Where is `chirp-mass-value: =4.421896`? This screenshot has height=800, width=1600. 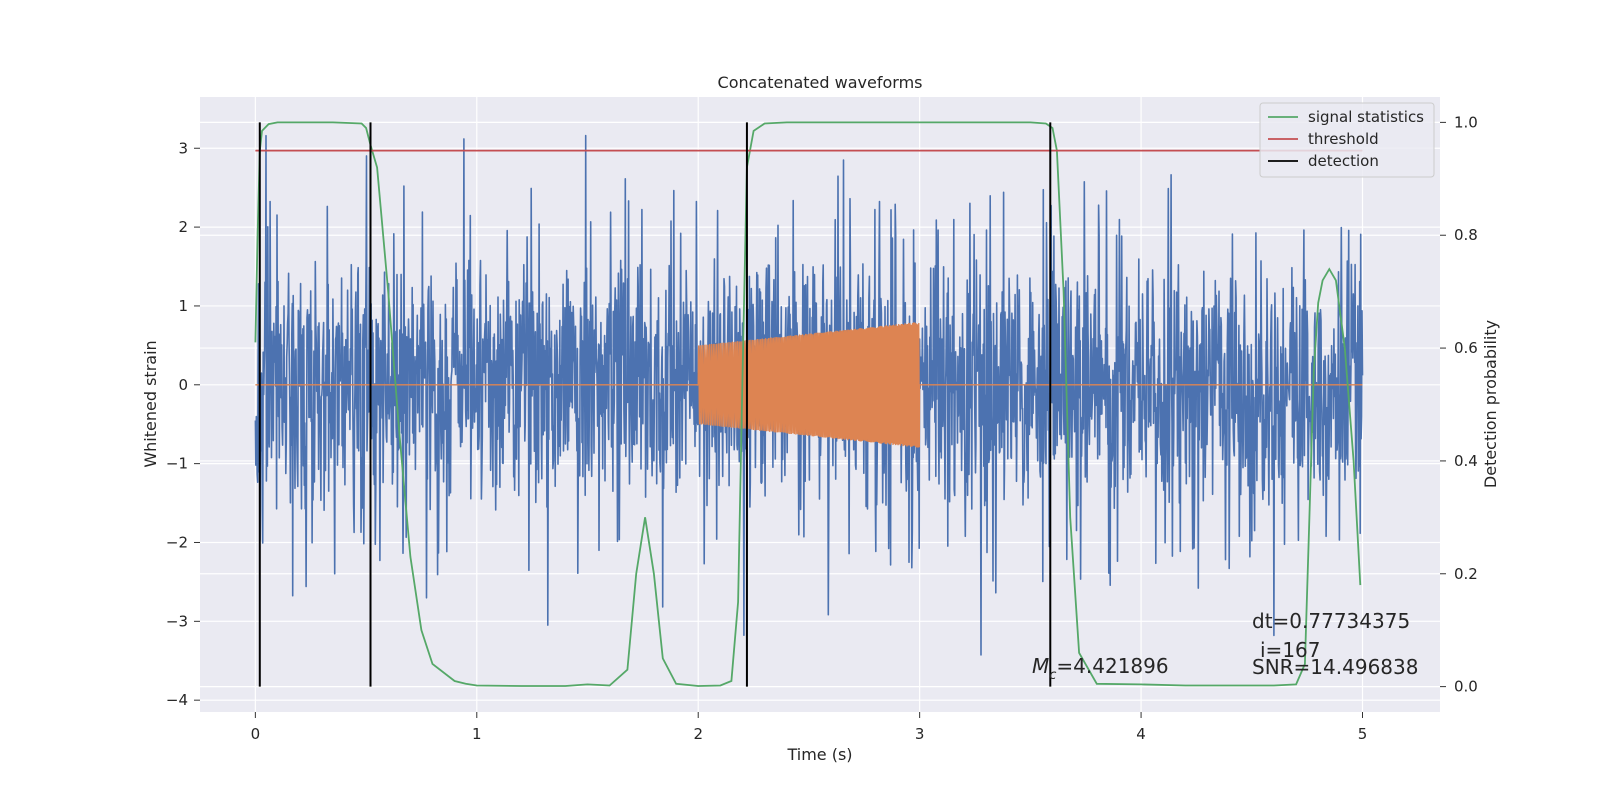
chirp-mass-value: =4.421896 is located at coordinates (1112, 666).